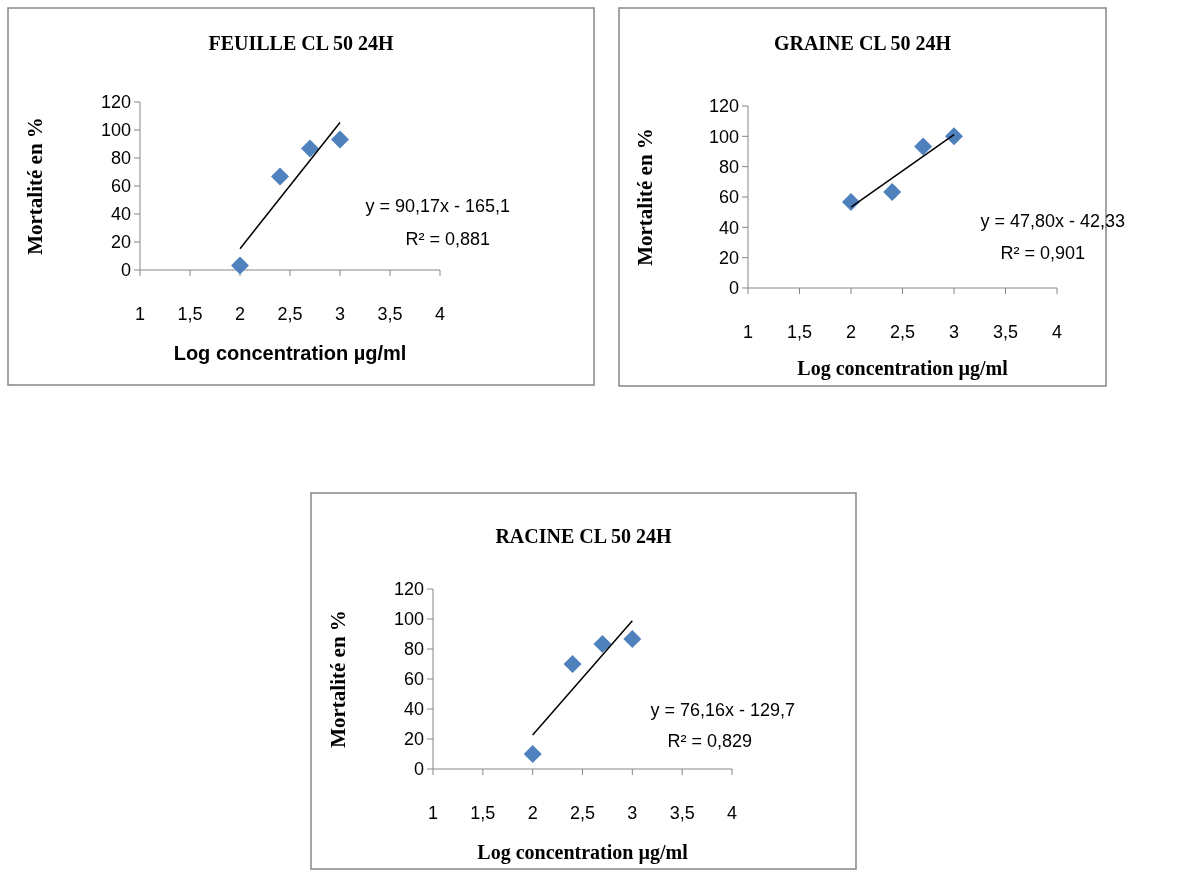 Image resolution: width=1177 pixels, height=870 pixels. Describe the element at coordinates (862, 43) in the screenshot. I see `chart-title: GRAINE CL 50 24H` at that location.